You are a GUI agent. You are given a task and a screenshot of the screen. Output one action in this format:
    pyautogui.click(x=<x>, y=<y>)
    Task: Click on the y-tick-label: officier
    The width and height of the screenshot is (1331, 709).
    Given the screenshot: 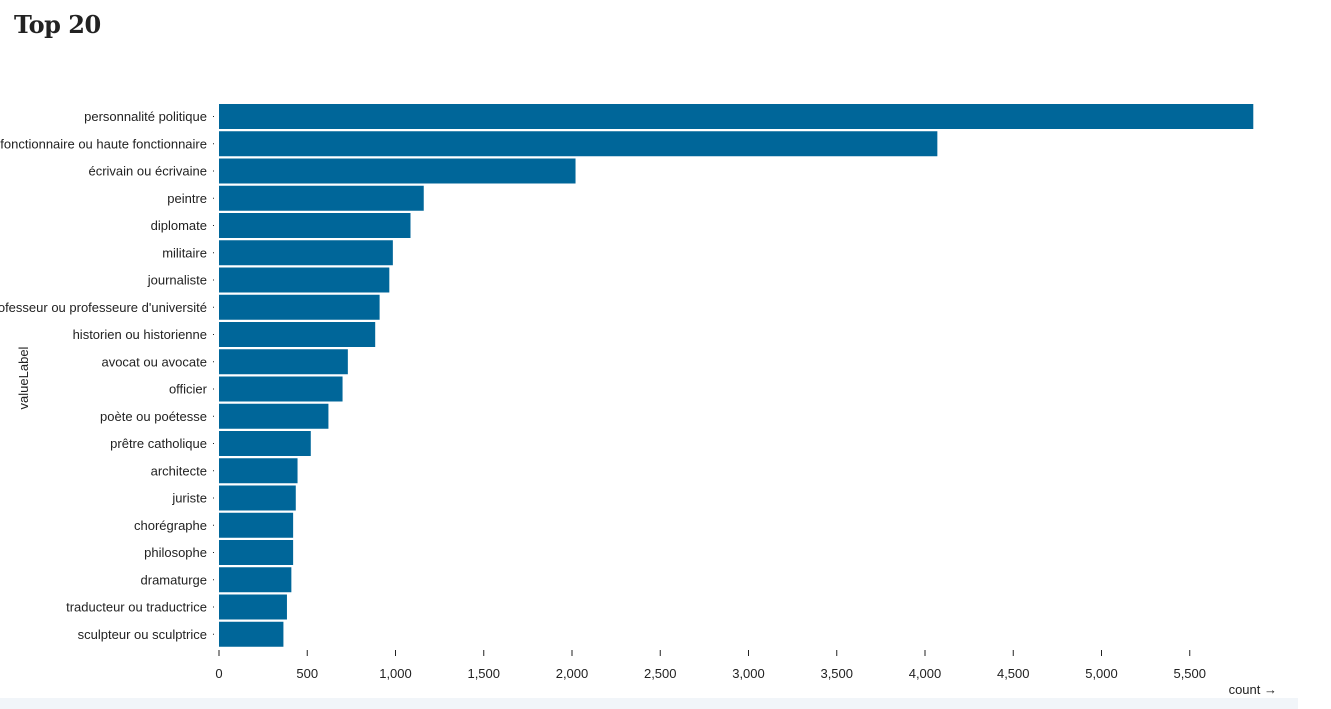 What is the action you would take?
    pyautogui.click(x=188, y=389)
    